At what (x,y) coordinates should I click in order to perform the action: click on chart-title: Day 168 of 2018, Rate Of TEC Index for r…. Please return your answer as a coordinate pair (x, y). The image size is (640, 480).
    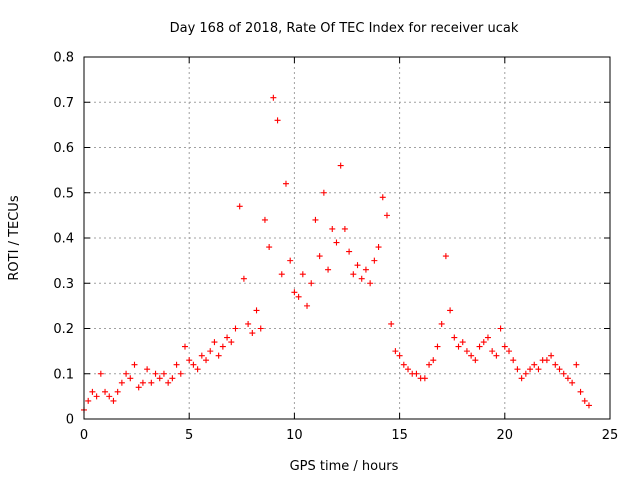
    Looking at the image, I should click on (344, 28).